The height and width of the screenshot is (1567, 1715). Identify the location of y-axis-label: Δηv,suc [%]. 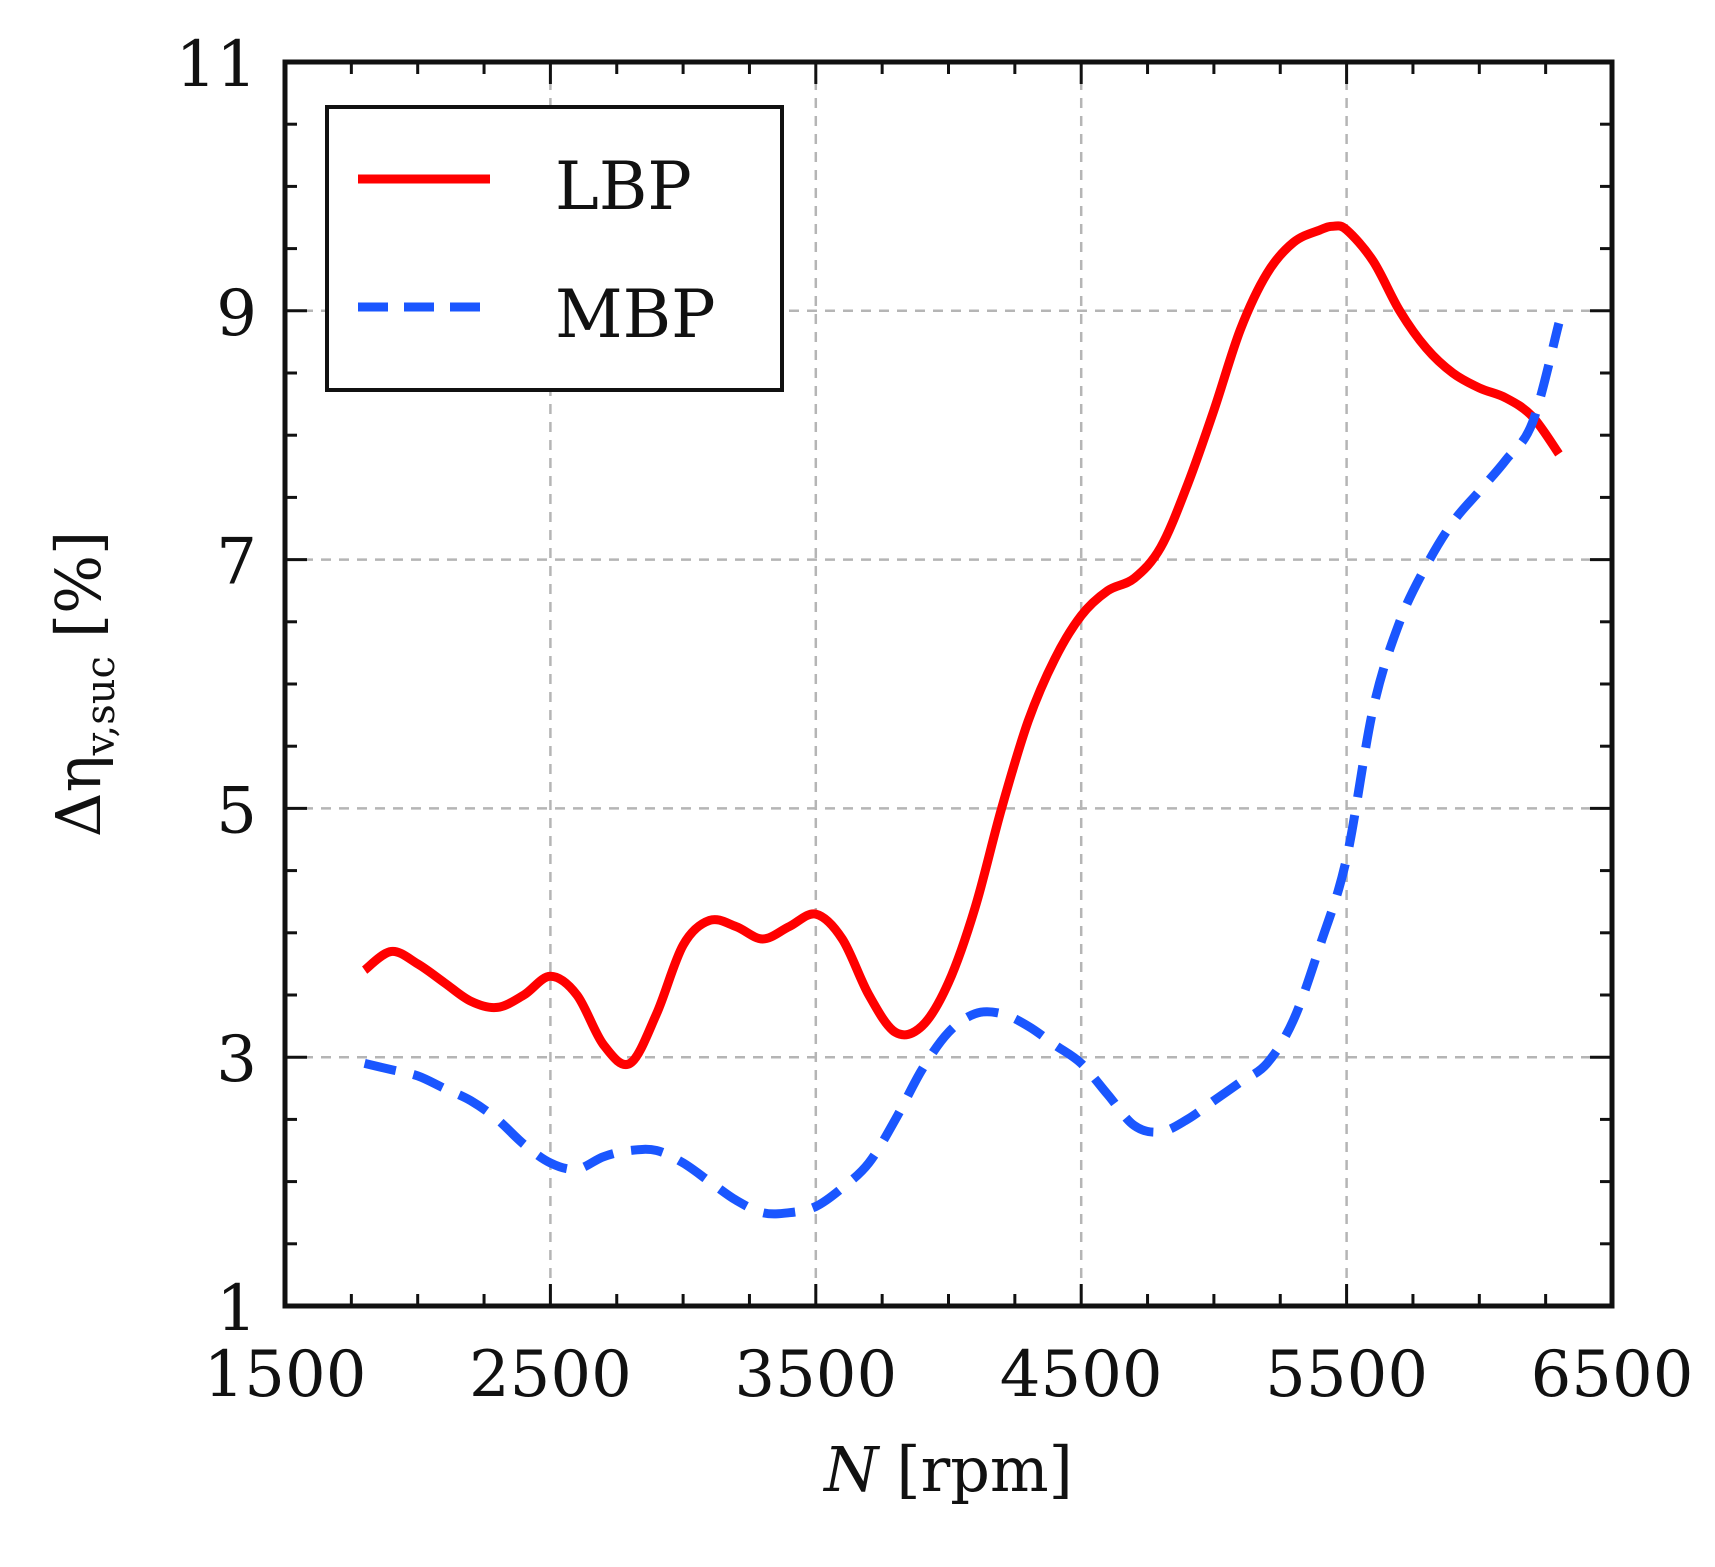
(83, 684).